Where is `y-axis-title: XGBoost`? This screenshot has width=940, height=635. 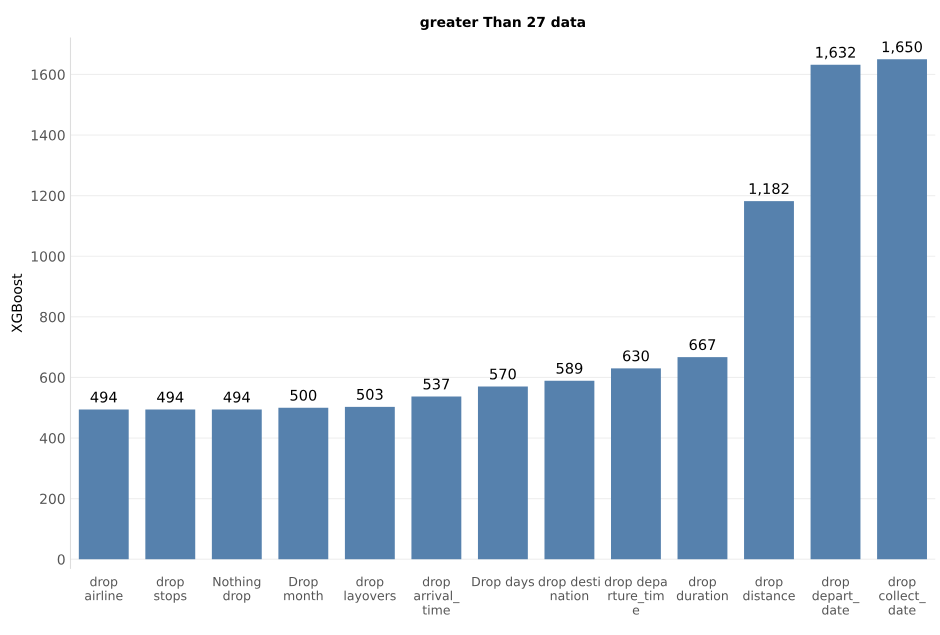
y-axis-title: XGBoost is located at coordinates (17, 303).